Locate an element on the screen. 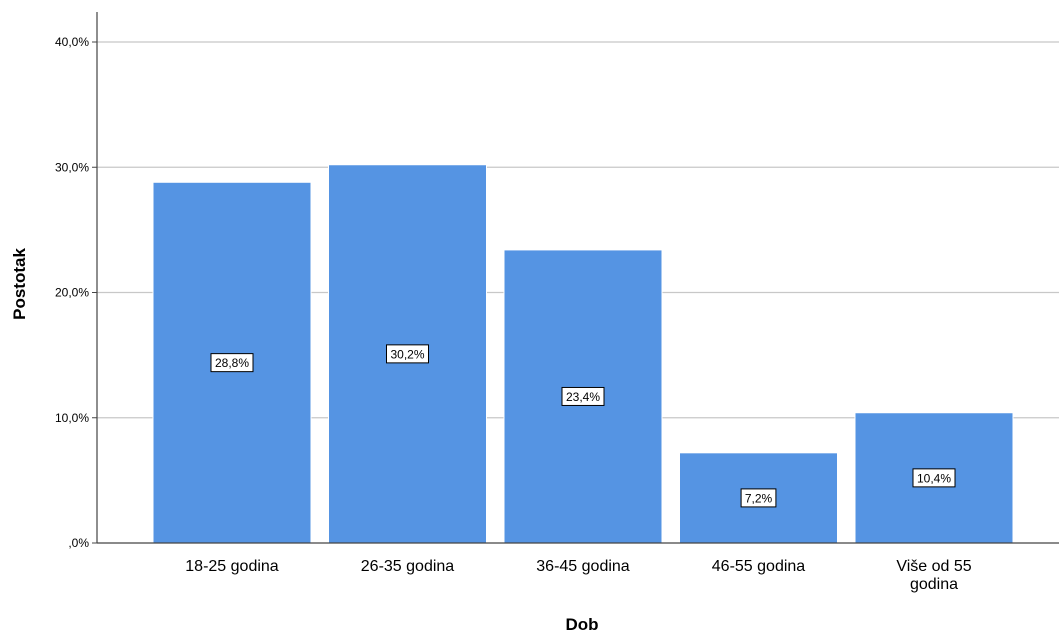 Image resolution: width=1059 pixels, height=640 pixels. data-label-text: 7,2% is located at coordinates (759, 498).